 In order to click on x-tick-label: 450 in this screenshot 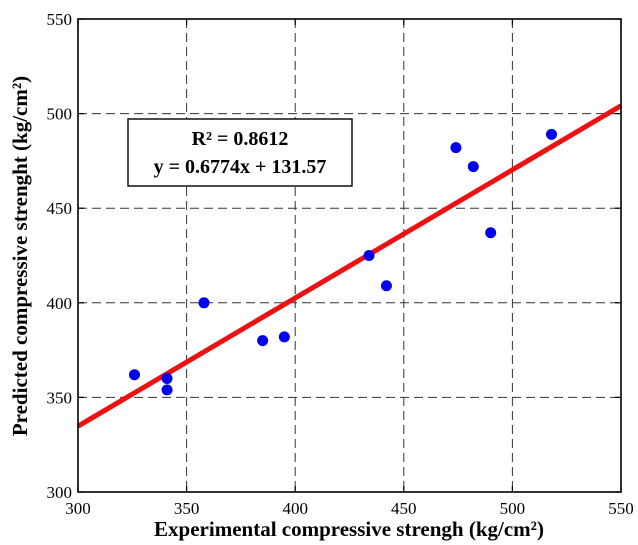, I will do `click(404, 508)`.